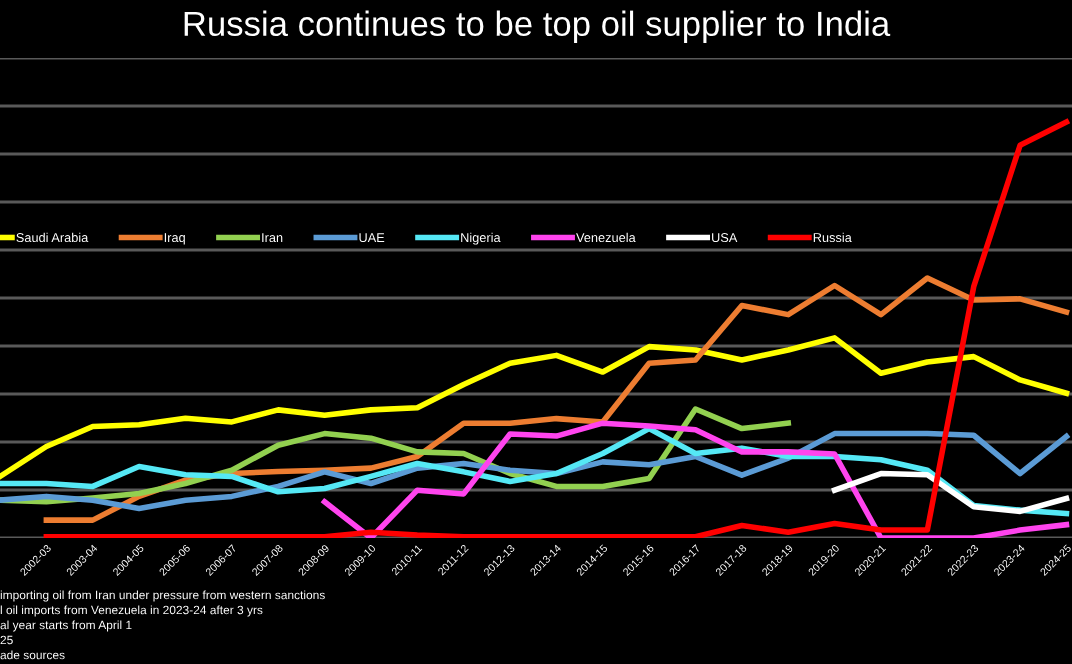 This screenshot has width=1072, height=664. Describe the element at coordinates (537, 26) in the screenshot. I see `chart-title: Russia continues to be top oil supplier to India` at that location.